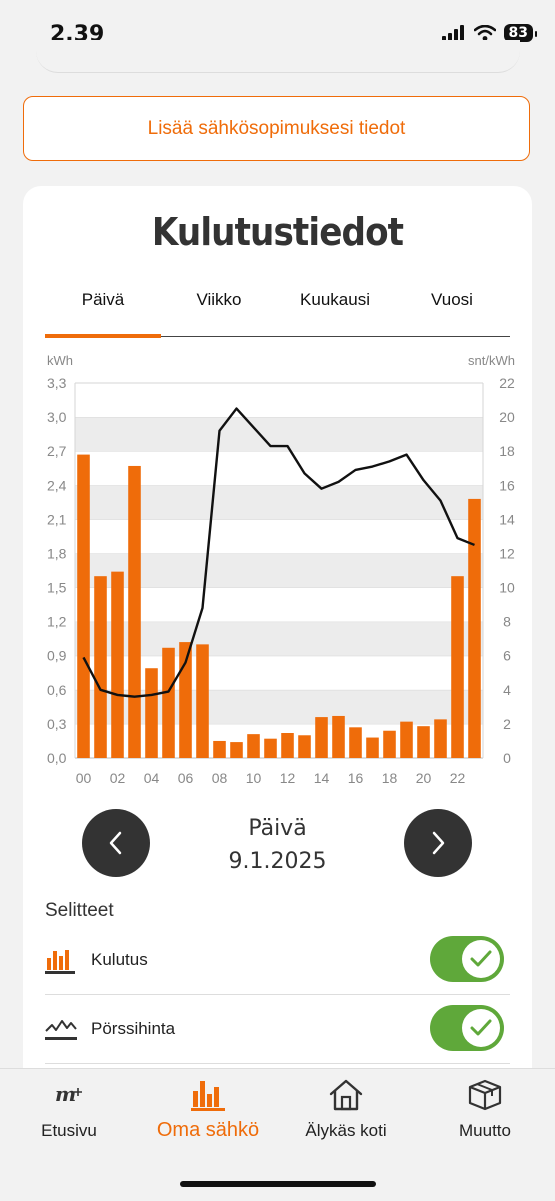 The image size is (555, 1201). Describe the element at coordinates (69, 1130) in the screenshot. I see `nav-label-home: Etusivu` at that location.